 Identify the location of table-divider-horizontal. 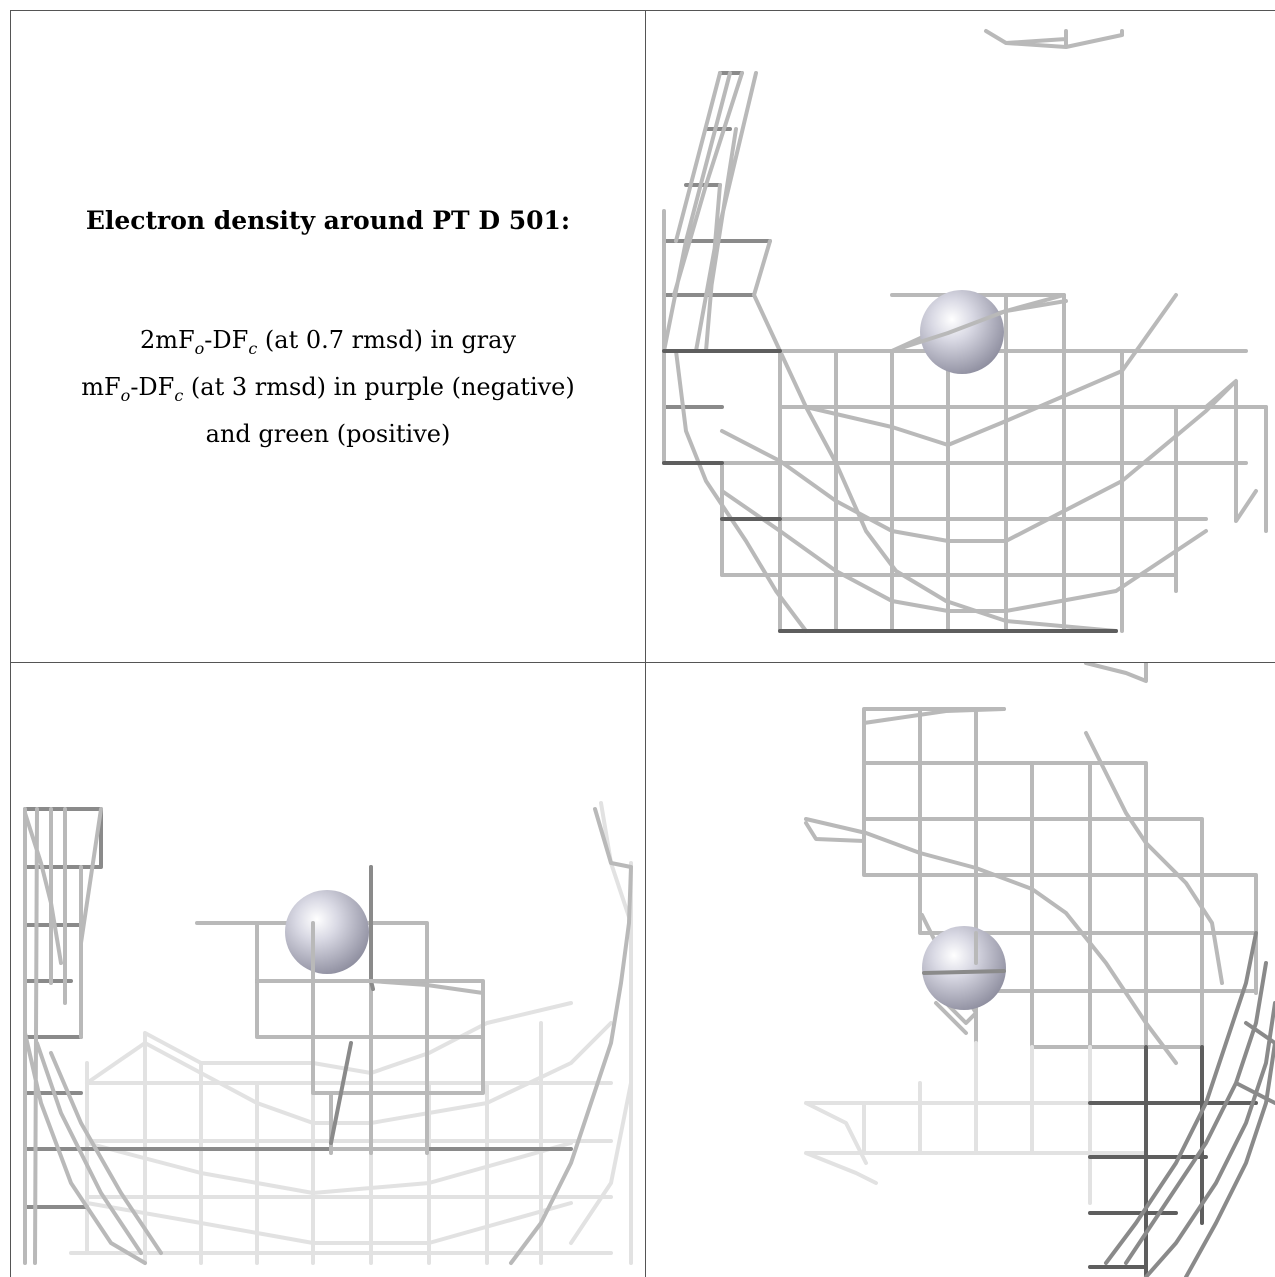
(642, 662).